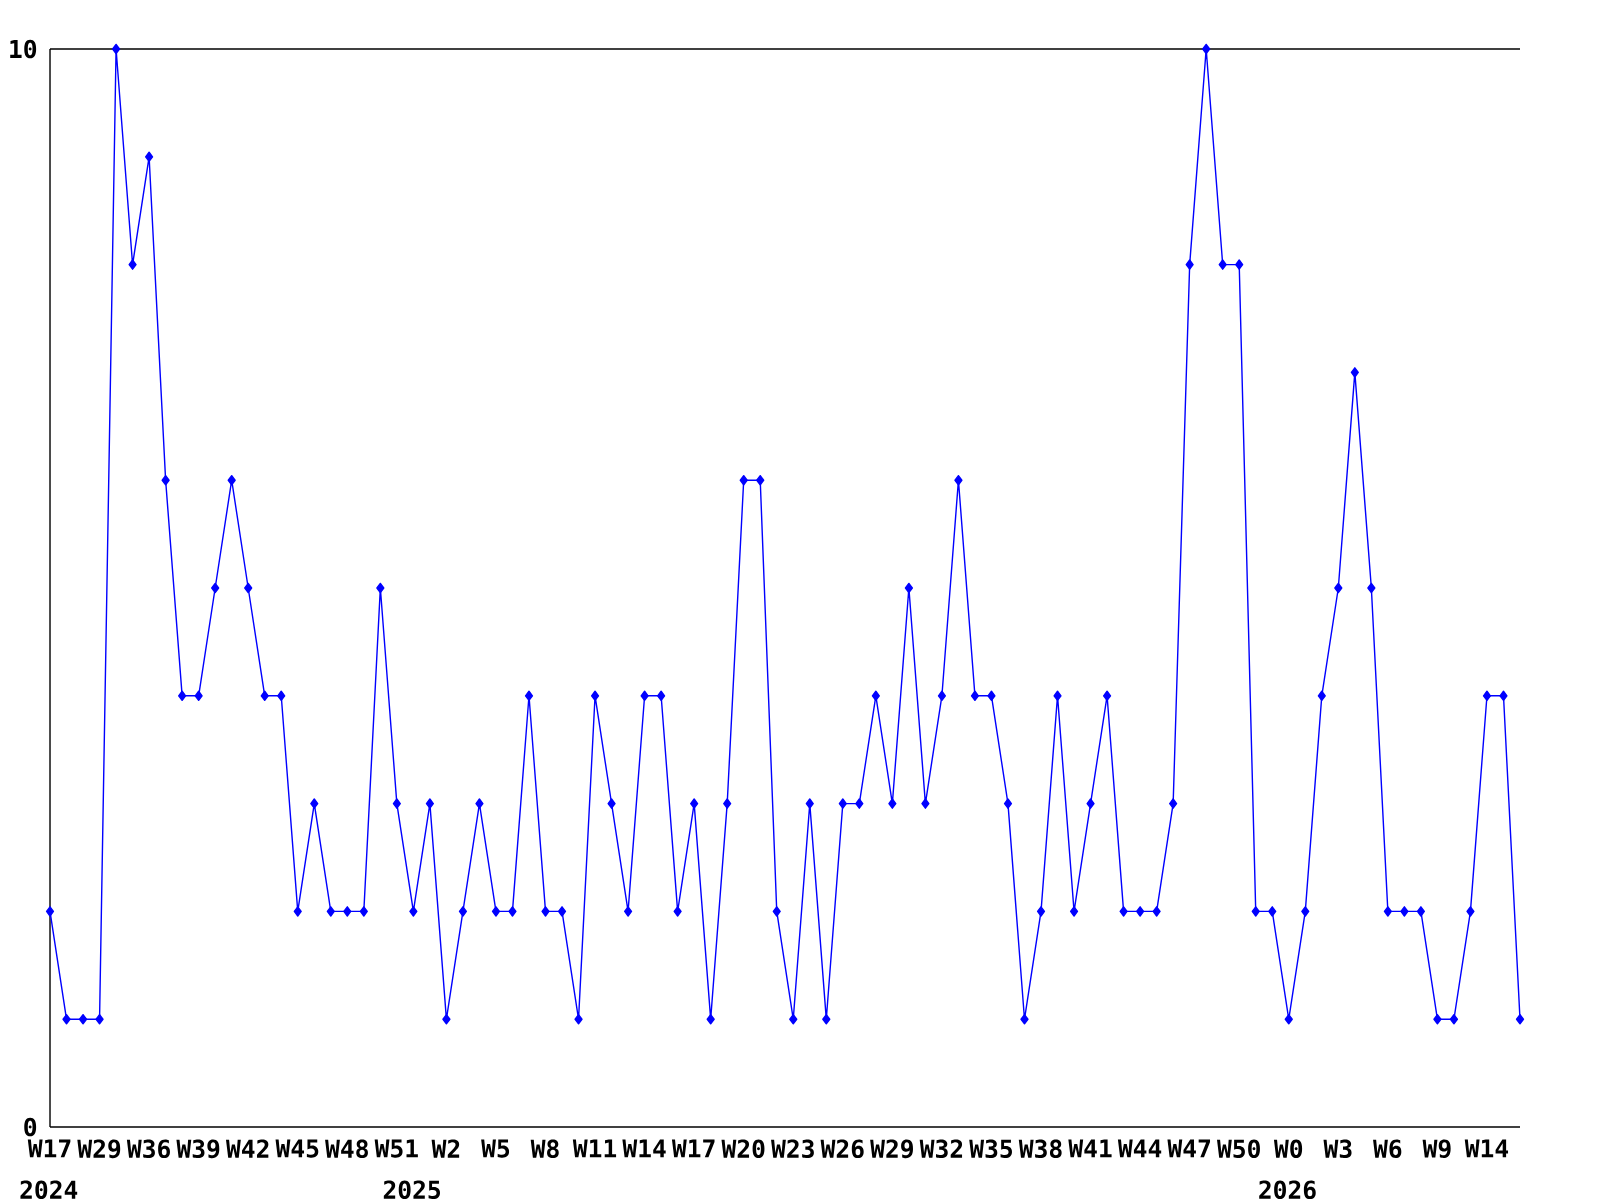  I want to click on x-tick-label: W0, so click(1288, 1149).